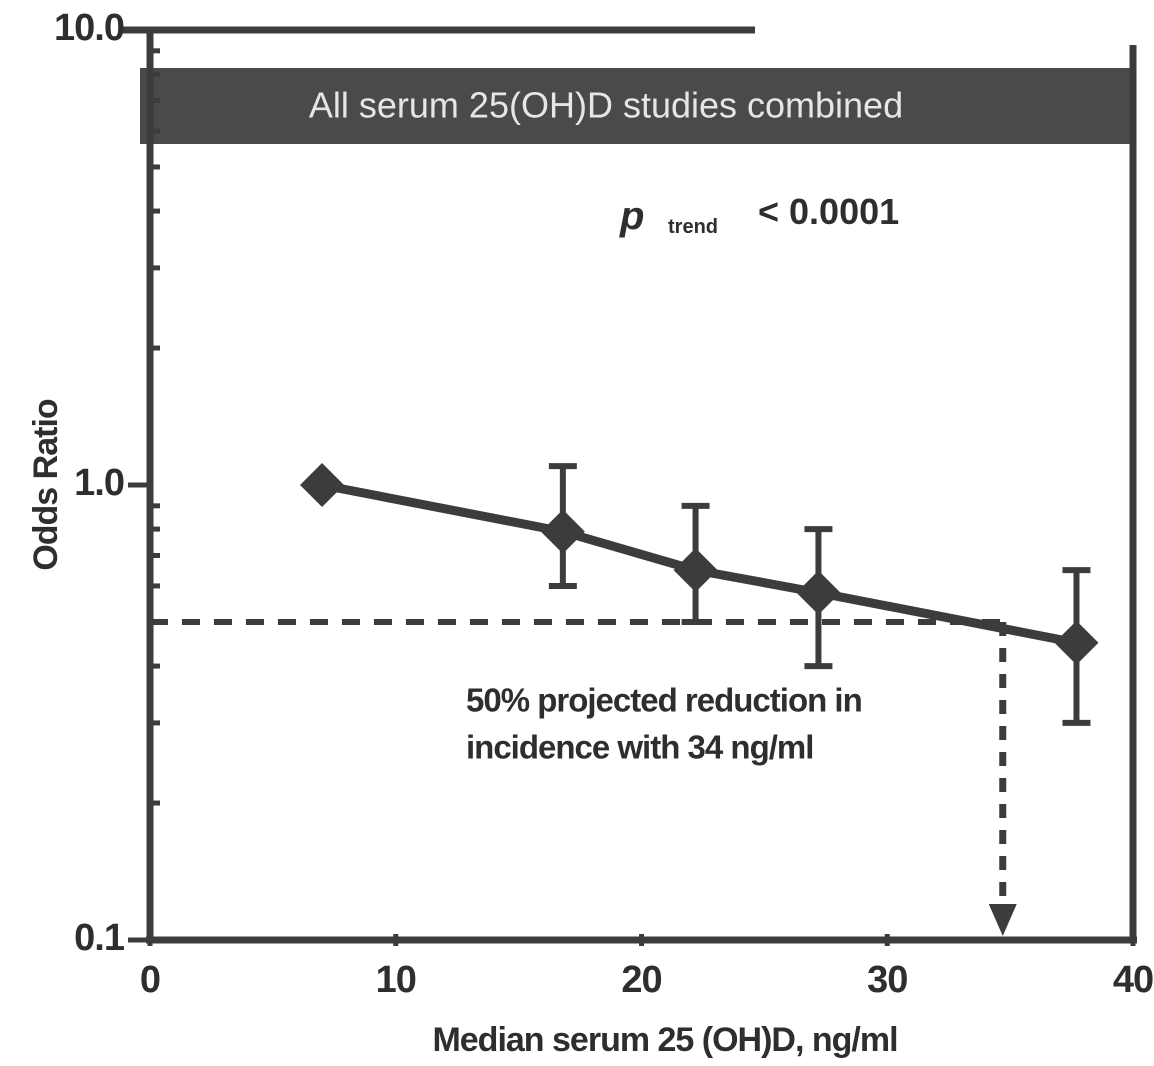 The width and height of the screenshot is (1154, 1066). What do you see at coordinates (99, 938) in the screenshot?
I see `y-tick-label: 0.1` at bounding box center [99, 938].